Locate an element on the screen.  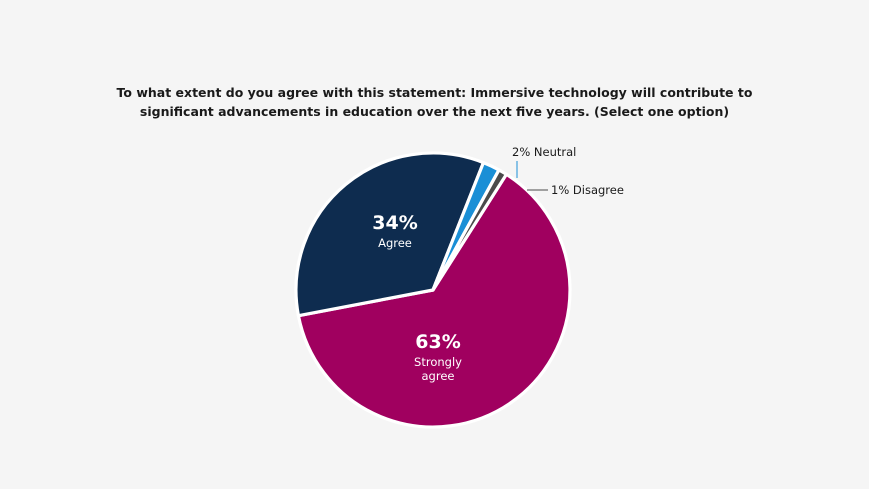
pie-slice-agree is located at coordinates (390, 234).